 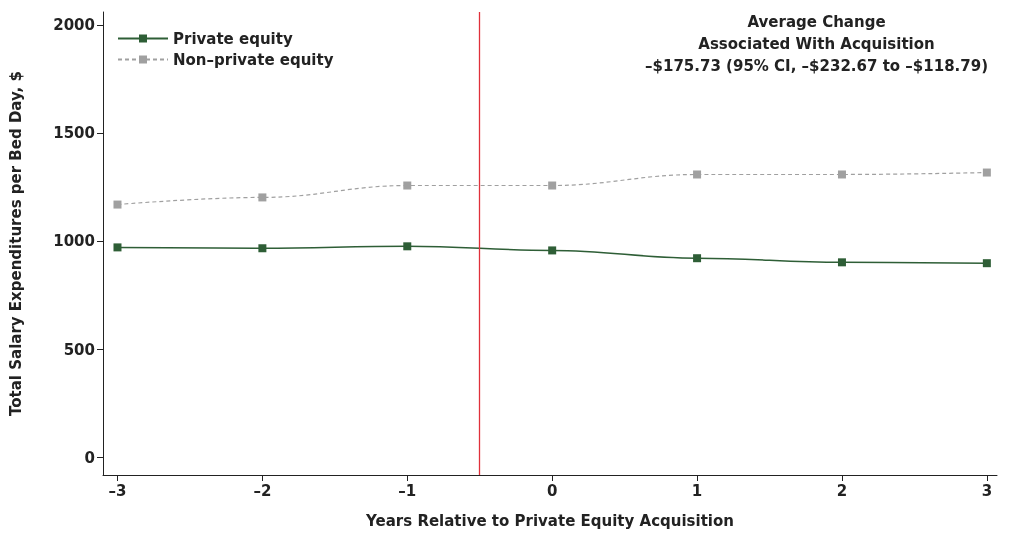 I want to click on y-tick-label: 2000, so click(x=74, y=24).